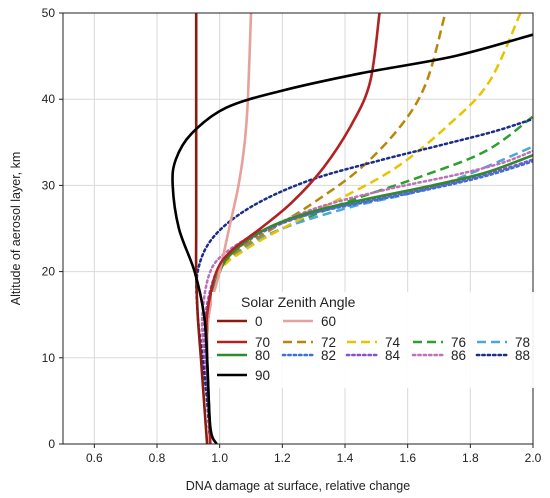  What do you see at coordinates (533, 458) in the screenshot?
I see `x-tick-label: 2.0` at bounding box center [533, 458].